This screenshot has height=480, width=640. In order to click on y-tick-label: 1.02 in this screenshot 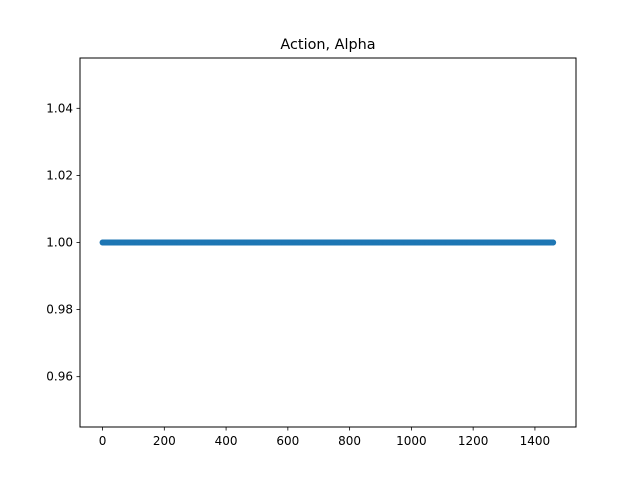, I will do `click(59, 175)`.